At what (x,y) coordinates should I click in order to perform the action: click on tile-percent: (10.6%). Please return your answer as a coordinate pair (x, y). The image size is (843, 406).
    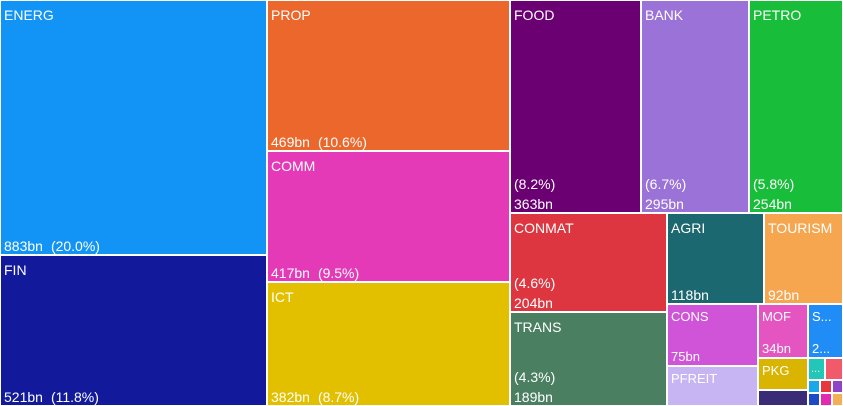
    Looking at the image, I should click on (342, 142).